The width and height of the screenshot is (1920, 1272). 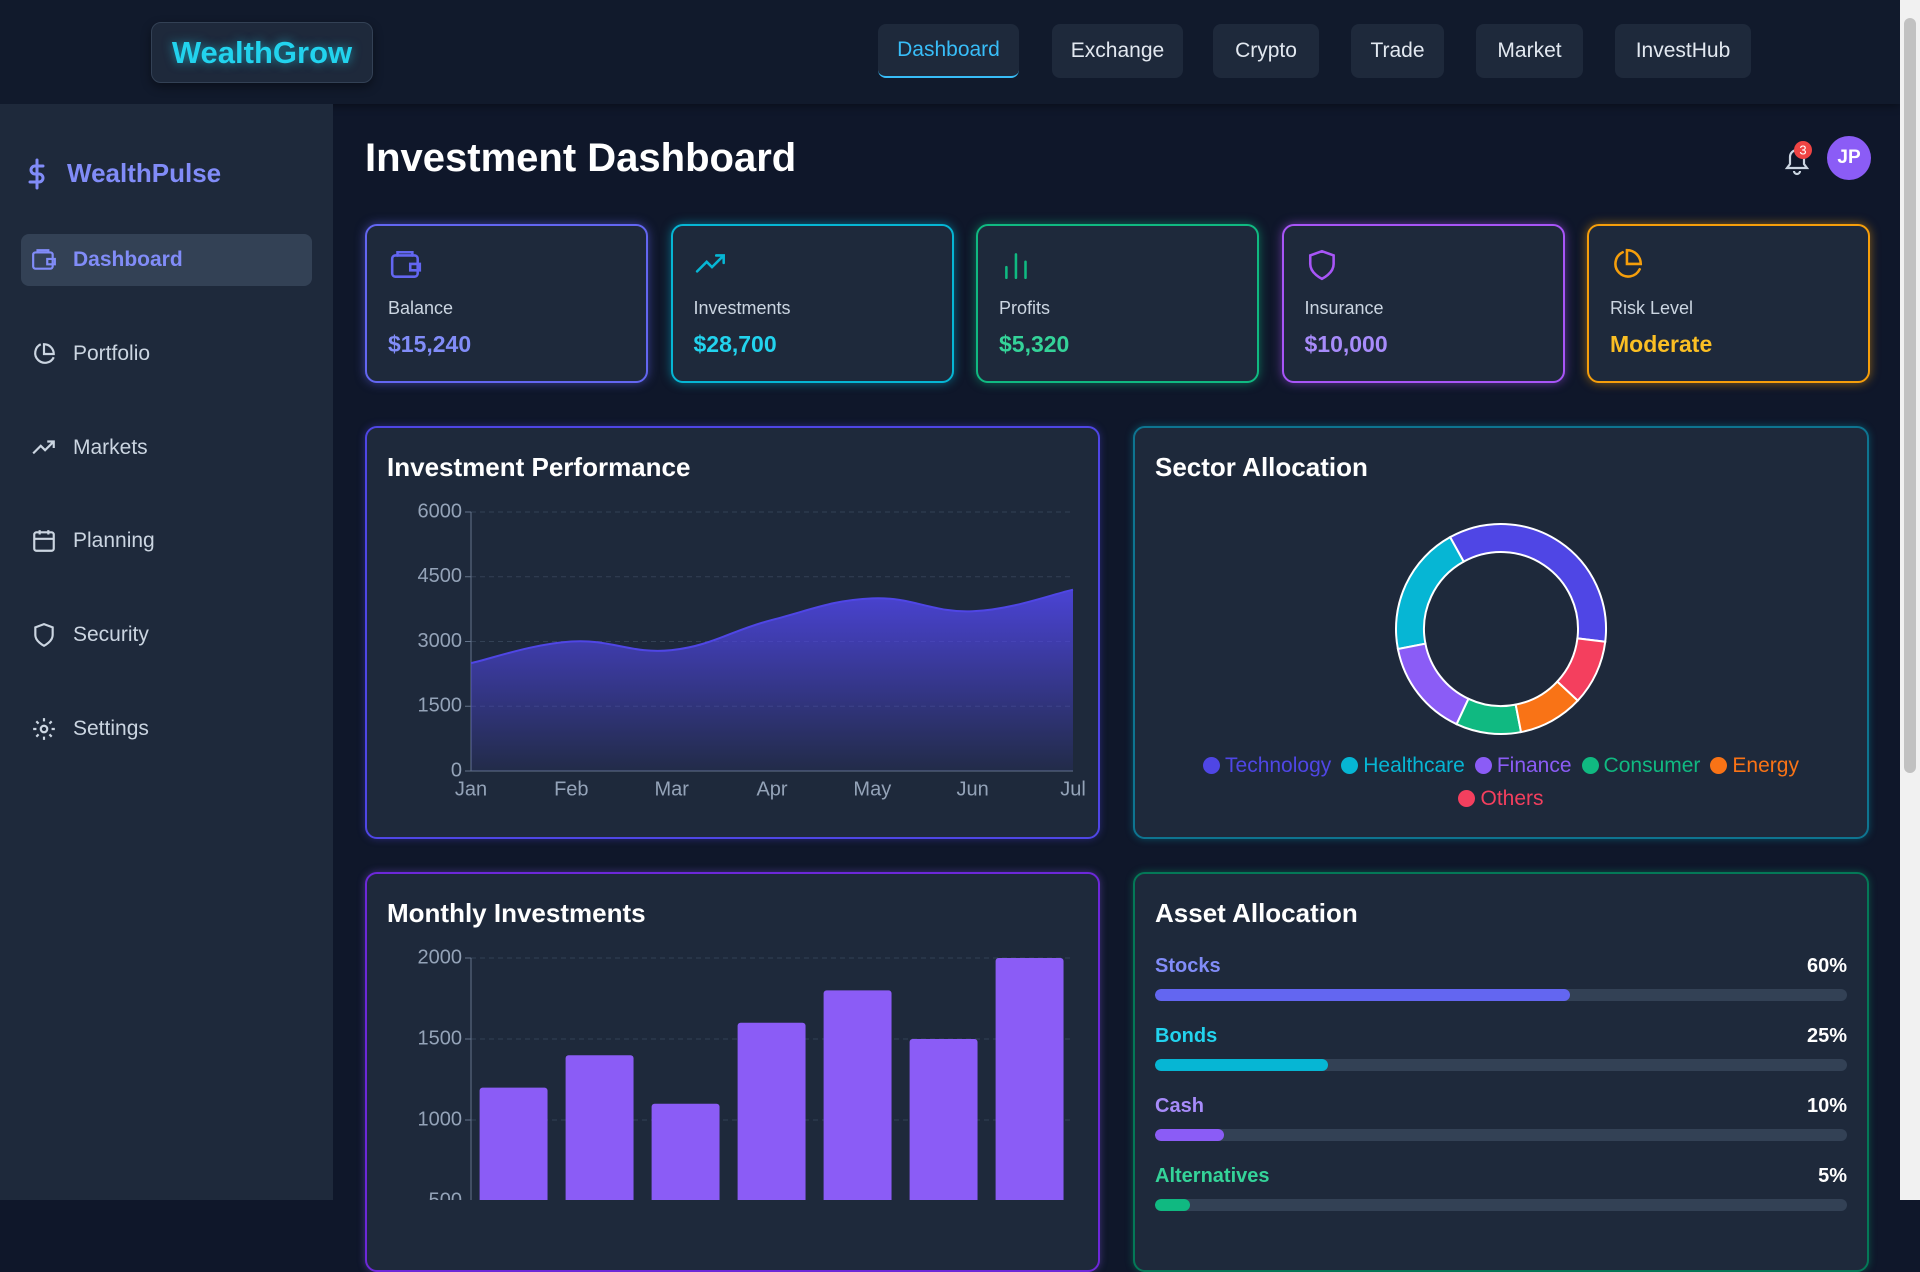 What do you see at coordinates (948, 51) in the screenshot?
I see `nav-item: Dashboard` at bounding box center [948, 51].